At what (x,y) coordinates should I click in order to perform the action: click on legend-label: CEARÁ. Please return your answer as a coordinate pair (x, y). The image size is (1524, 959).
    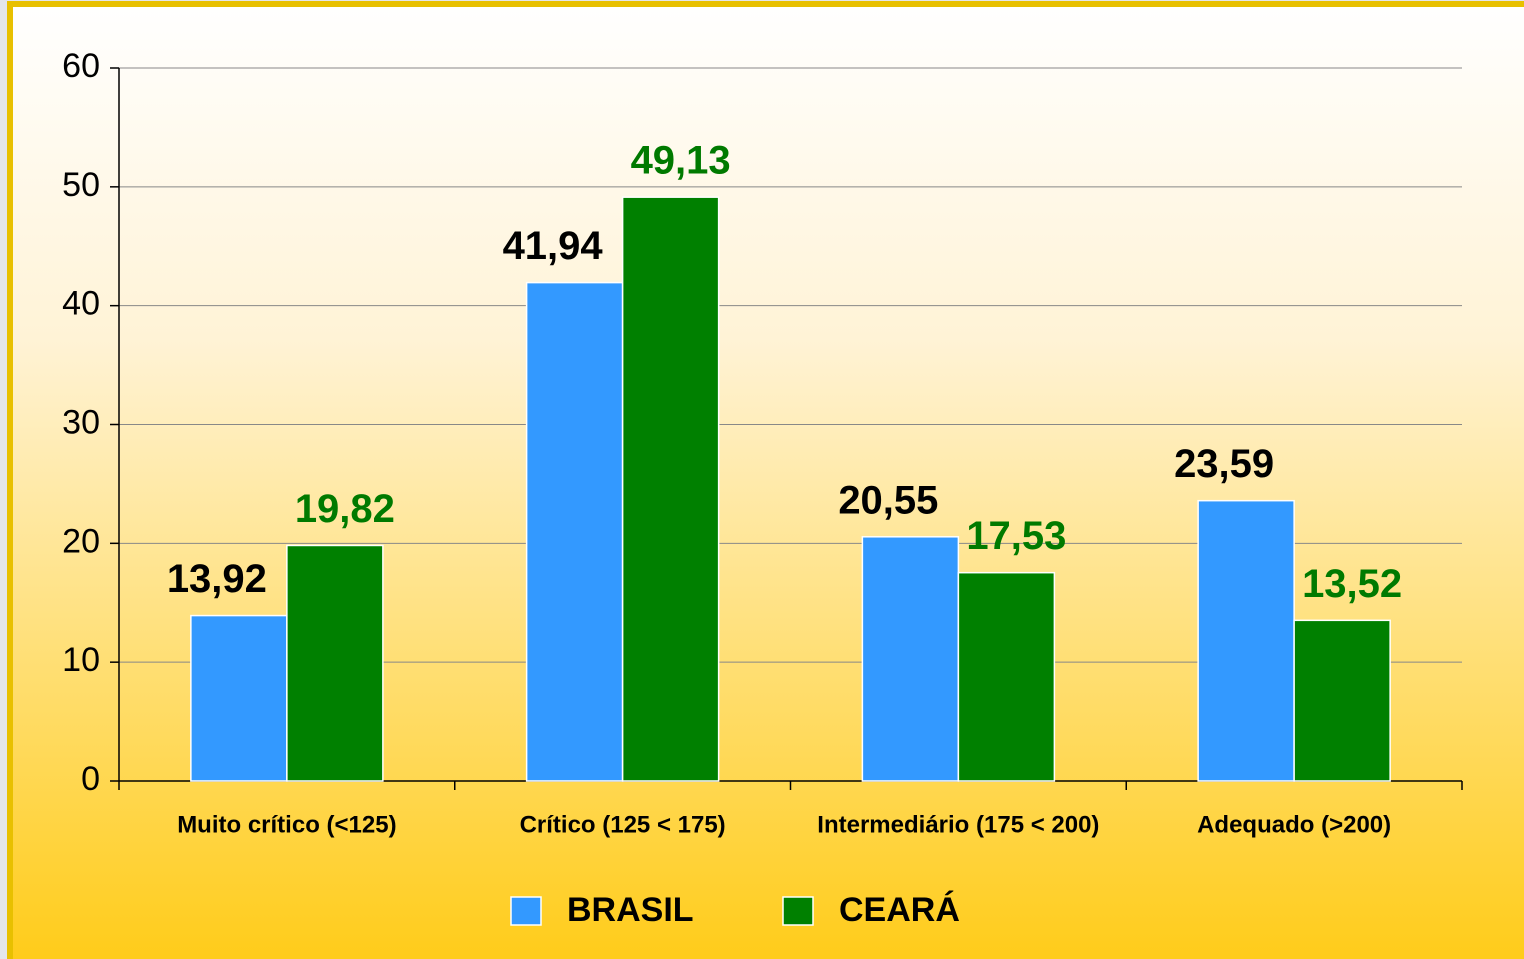
    Looking at the image, I should click on (899, 910).